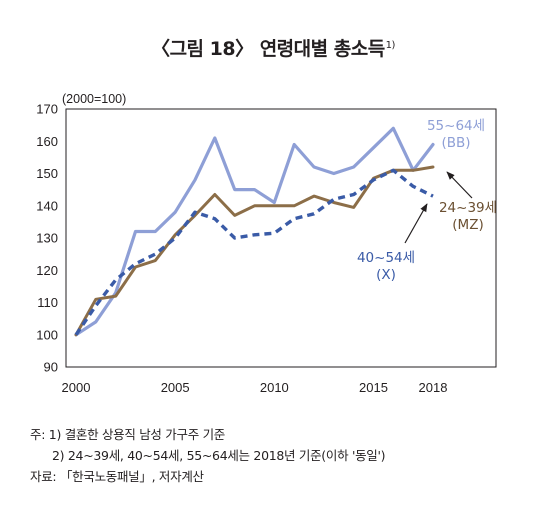 The width and height of the screenshot is (546, 512). What do you see at coordinates (274, 387) in the screenshot?
I see `x-tick-label: 2010` at bounding box center [274, 387].